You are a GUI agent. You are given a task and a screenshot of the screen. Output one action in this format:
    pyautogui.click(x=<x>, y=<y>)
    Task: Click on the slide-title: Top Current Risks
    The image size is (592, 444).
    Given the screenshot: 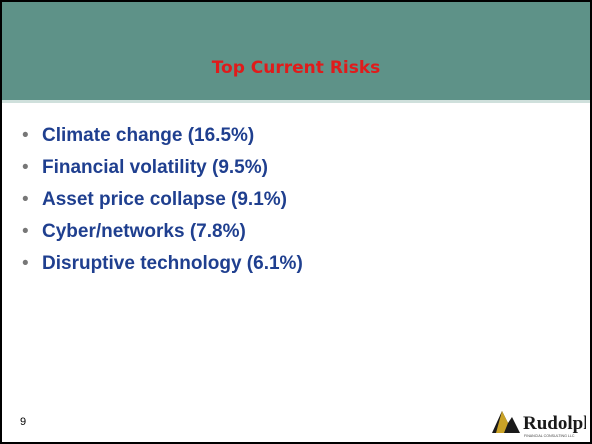 What is the action you would take?
    pyautogui.click(x=296, y=68)
    